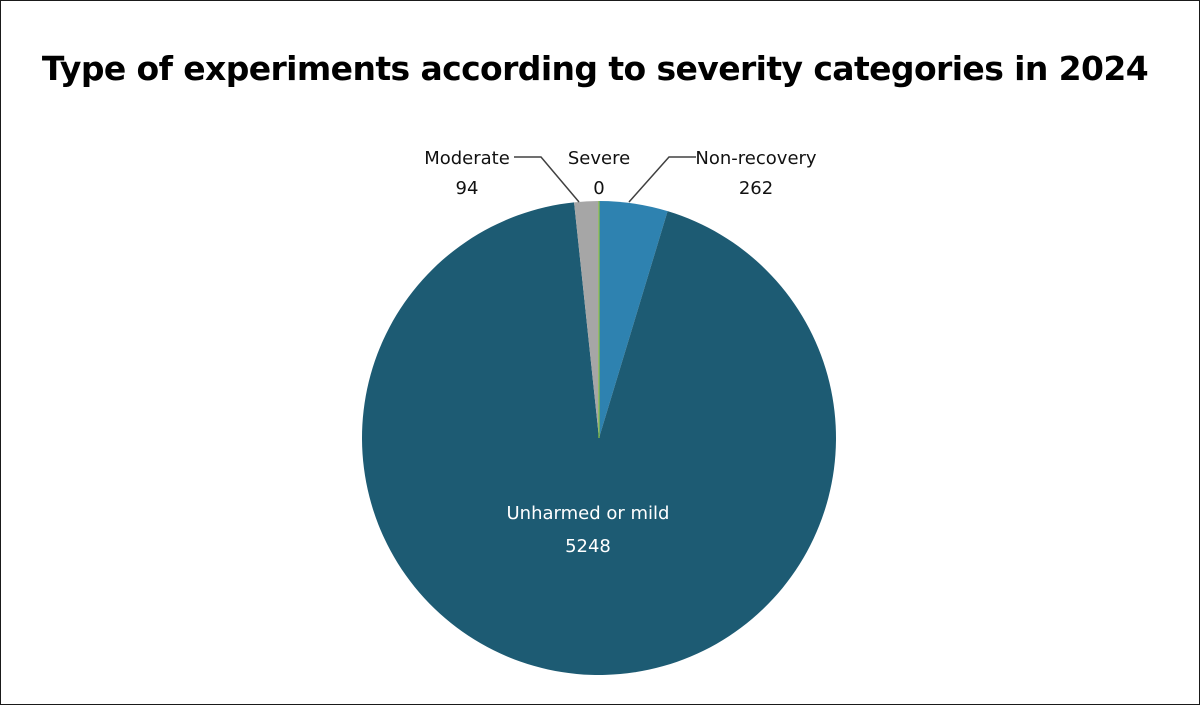 The width and height of the screenshot is (1200, 706). Describe the element at coordinates (605, 179) in the screenshot. I see `leader-lines` at that location.